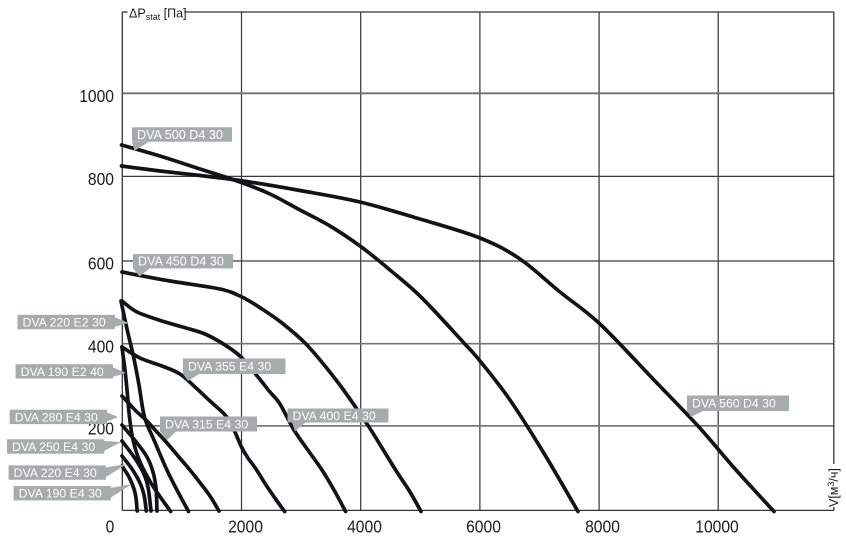 The image size is (846, 540). What do you see at coordinates (101, 346) in the screenshot?
I see `svg-text: 400` at bounding box center [101, 346].